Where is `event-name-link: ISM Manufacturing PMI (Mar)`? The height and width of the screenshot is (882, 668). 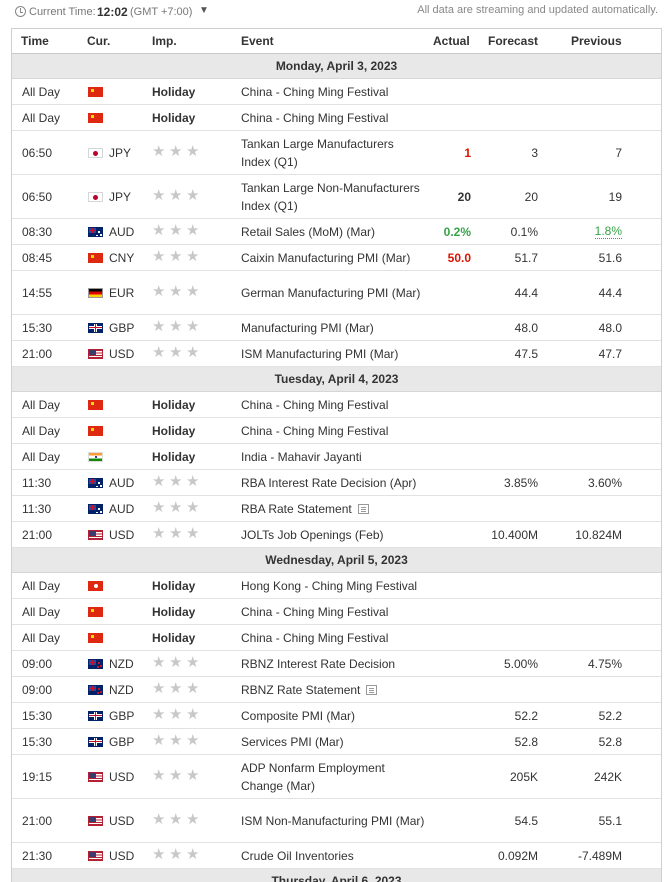 event-name-link: ISM Manufacturing PMI (Mar) is located at coordinates (319, 354).